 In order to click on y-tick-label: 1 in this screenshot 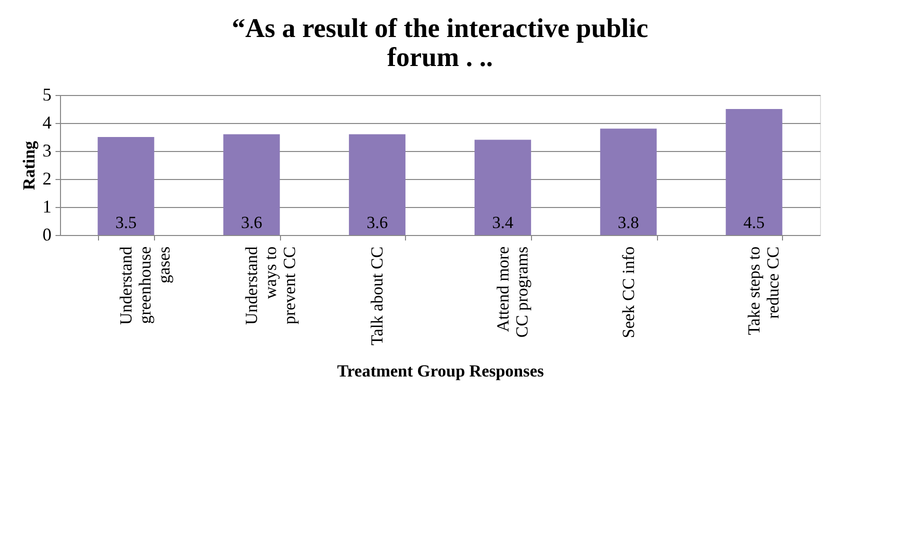, I will do `click(47, 206)`.